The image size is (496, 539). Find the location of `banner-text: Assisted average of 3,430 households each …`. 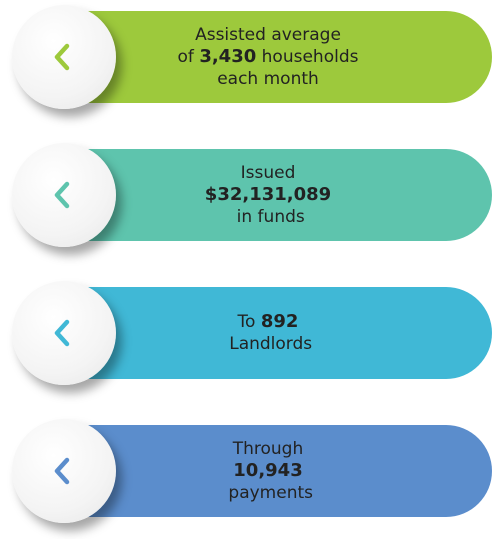

banner-text: Assisted average of 3,430 households each … is located at coordinates (268, 57).